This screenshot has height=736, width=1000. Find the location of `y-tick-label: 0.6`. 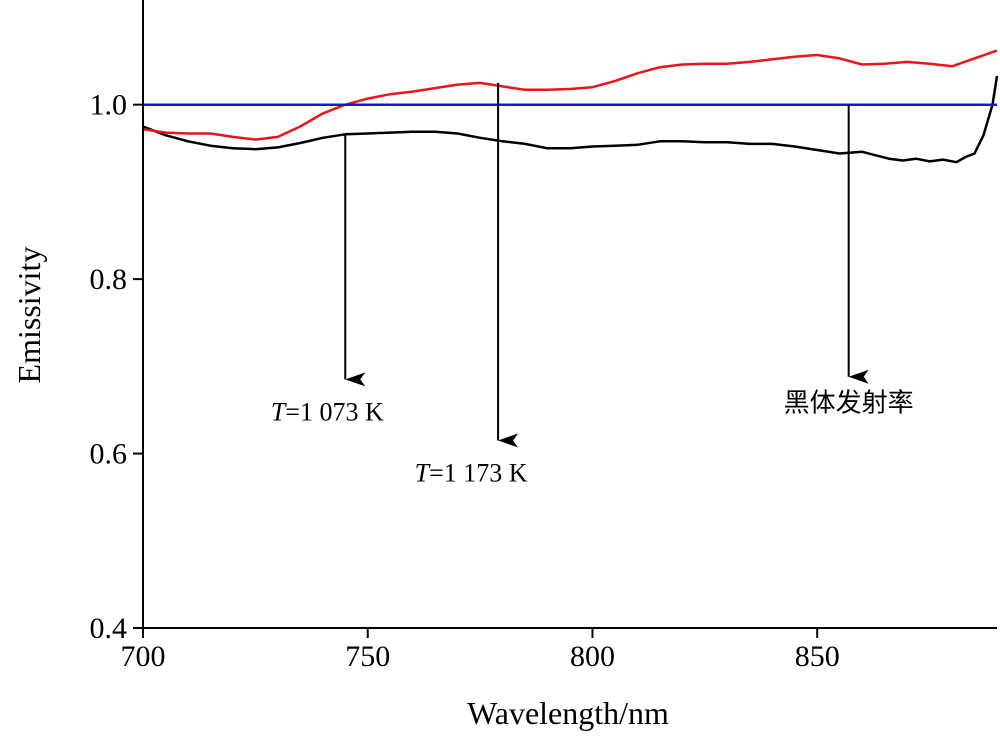

y-tick-label: 0.6 is located at coordinates (109, 454).